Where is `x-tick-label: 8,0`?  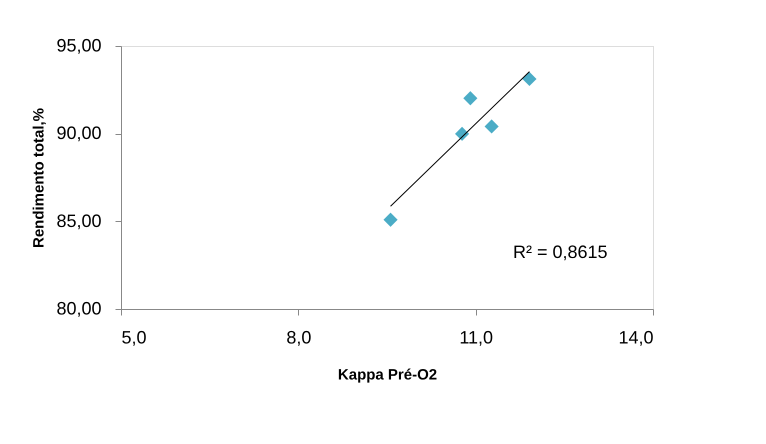
x-tick-label: 8,0 is located at coordinates (299, 338).